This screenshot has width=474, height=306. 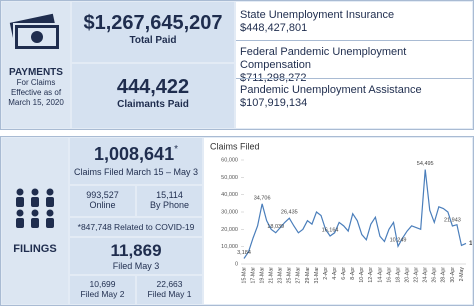 I want to click on x-tick-label: 8-Apr, so click(x=353, y=273).